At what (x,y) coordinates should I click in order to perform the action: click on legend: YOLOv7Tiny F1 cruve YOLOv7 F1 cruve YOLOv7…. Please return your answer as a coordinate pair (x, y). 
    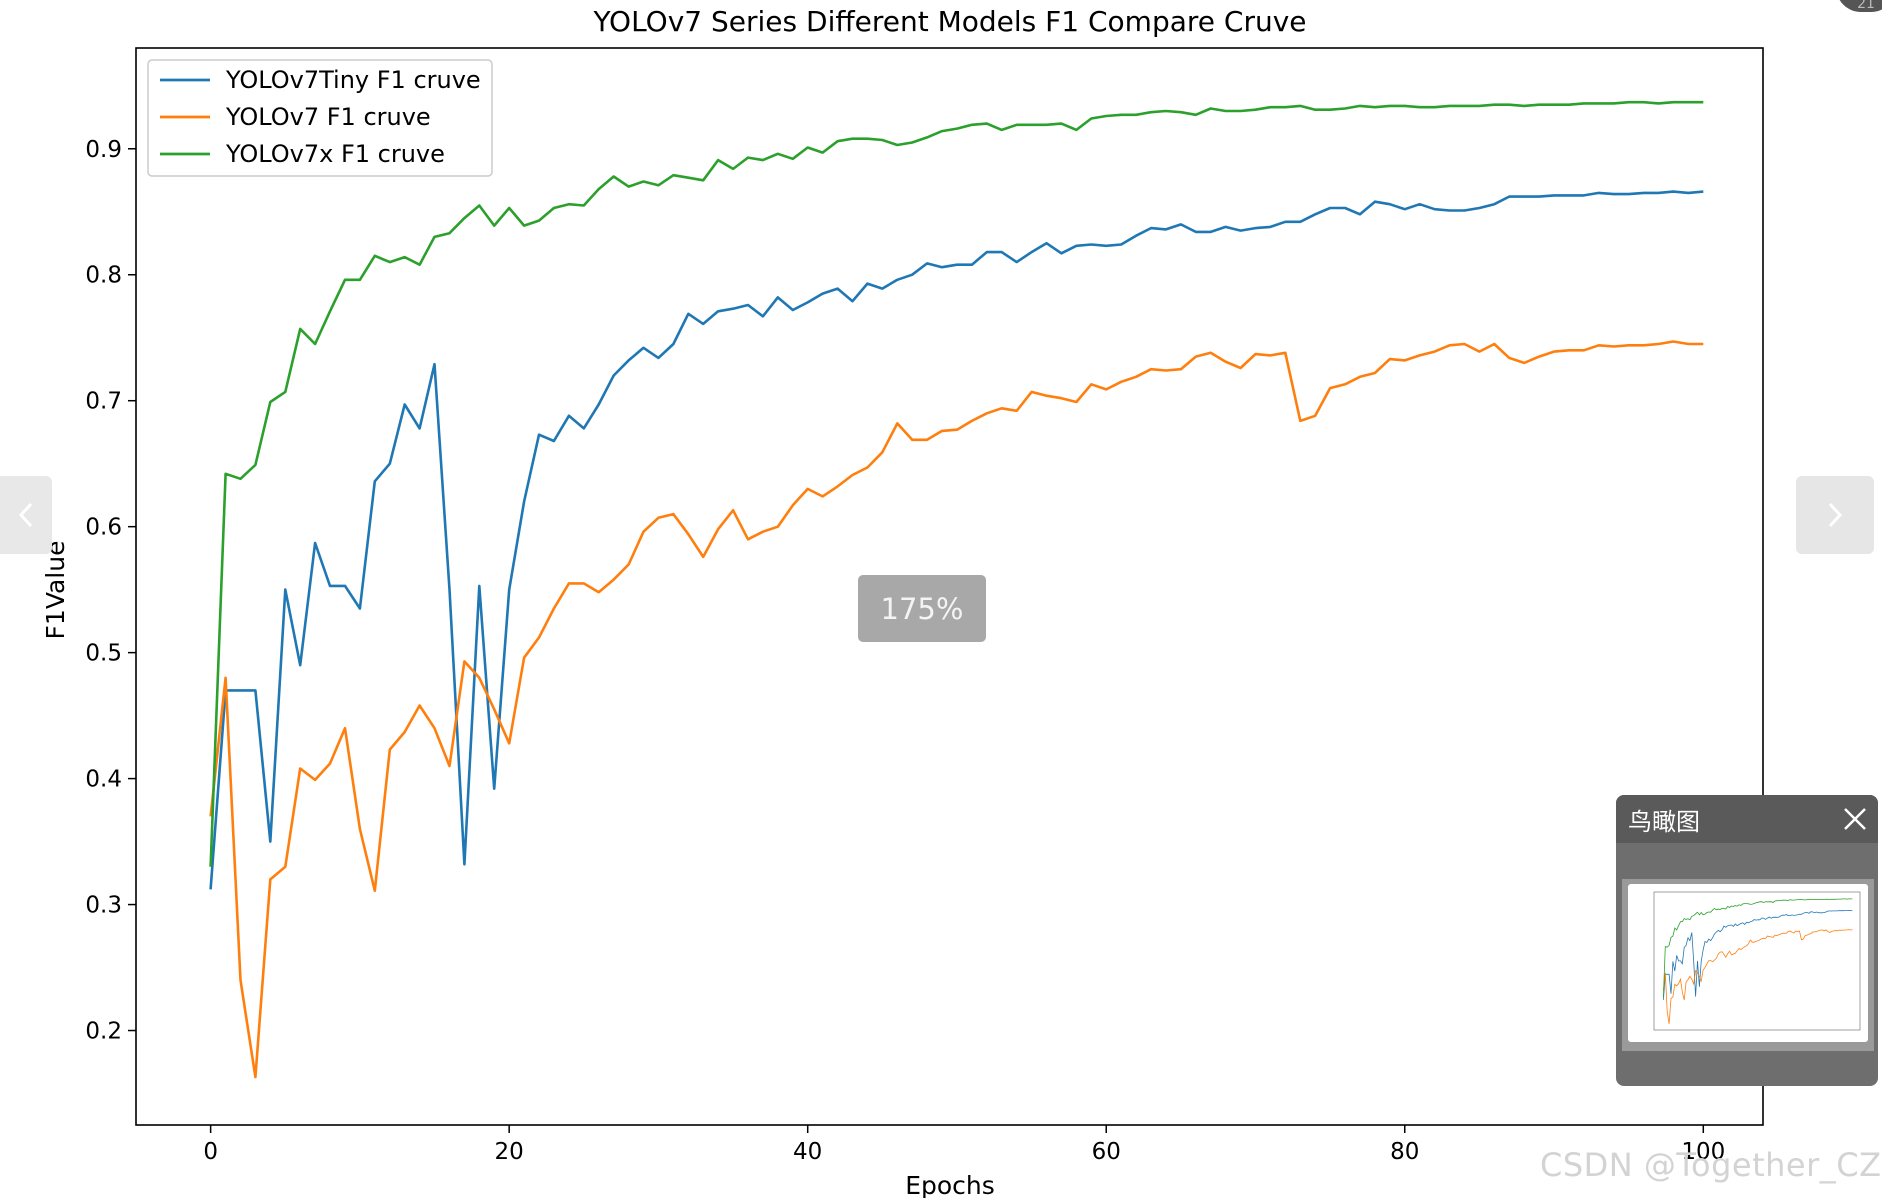
    Looking at the image, I should click on (320, 118).